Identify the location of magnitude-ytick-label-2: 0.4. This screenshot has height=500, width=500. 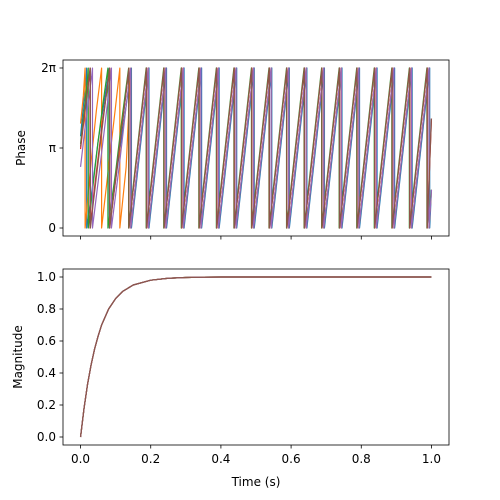
(46, 373).